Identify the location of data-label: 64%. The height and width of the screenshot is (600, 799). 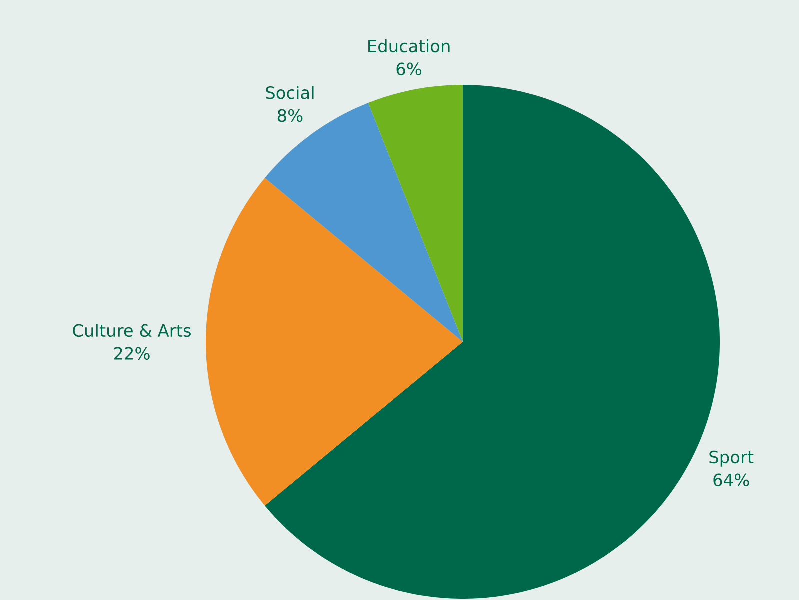
(732, 480).